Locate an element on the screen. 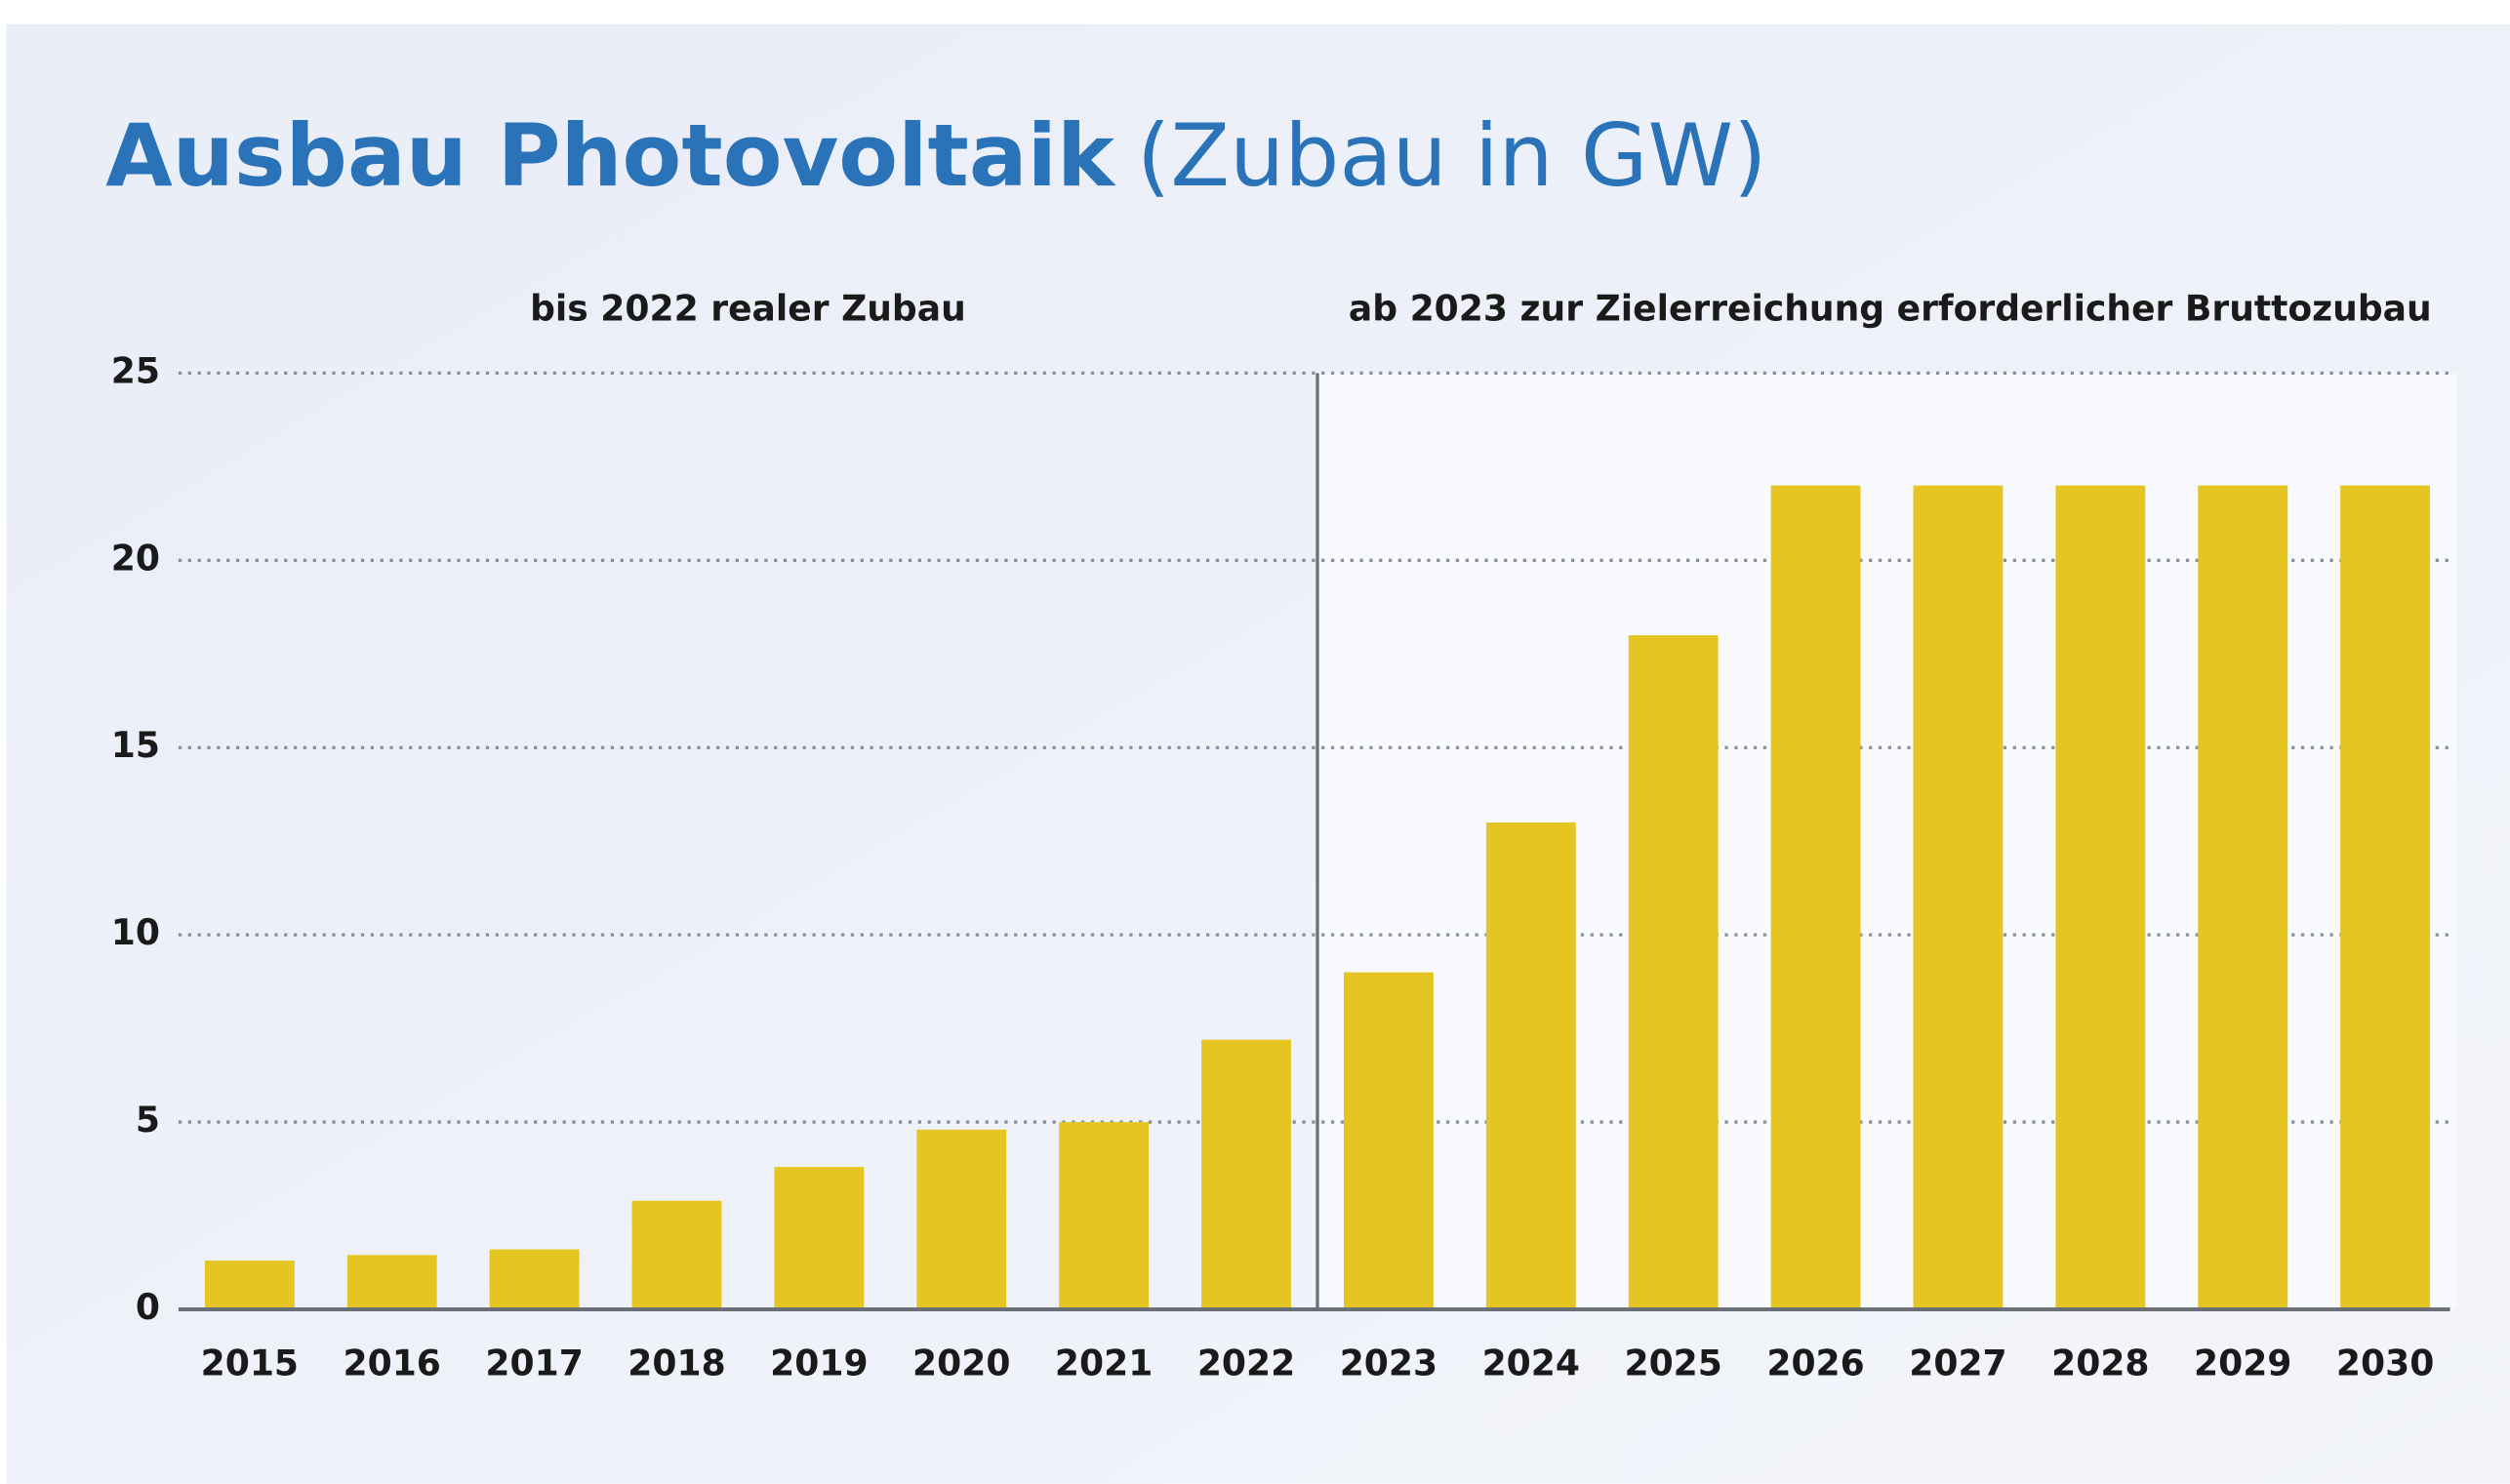 The height and width of the screenshot is (1484, 2510). x-tick-label: 2029 is located at coordinates (2242, 1363).